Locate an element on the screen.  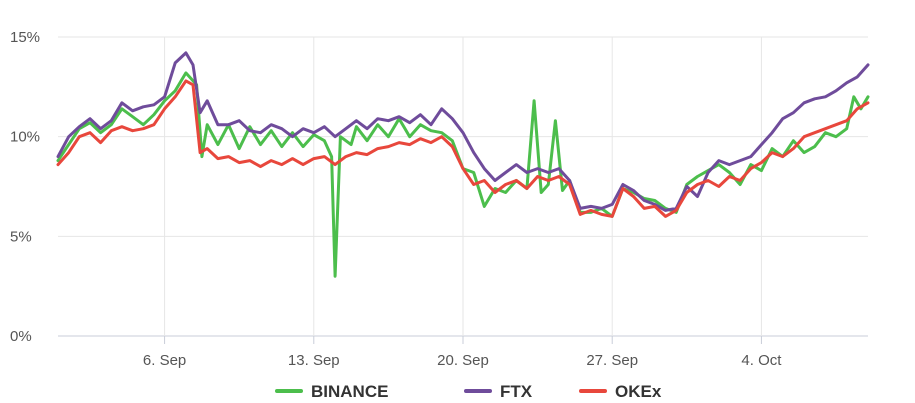
x-tick-label: 13. Sep is located at coordinates (314, 360).